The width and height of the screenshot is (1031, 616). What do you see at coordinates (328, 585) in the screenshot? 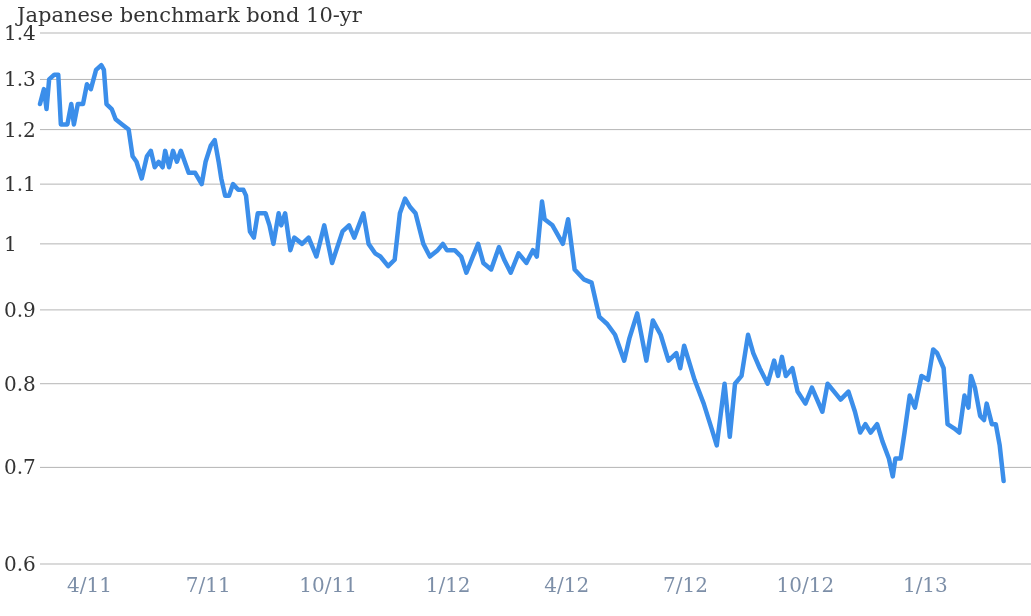
I see `x-tick-label: 10/11` at bounding box center [328, 585].